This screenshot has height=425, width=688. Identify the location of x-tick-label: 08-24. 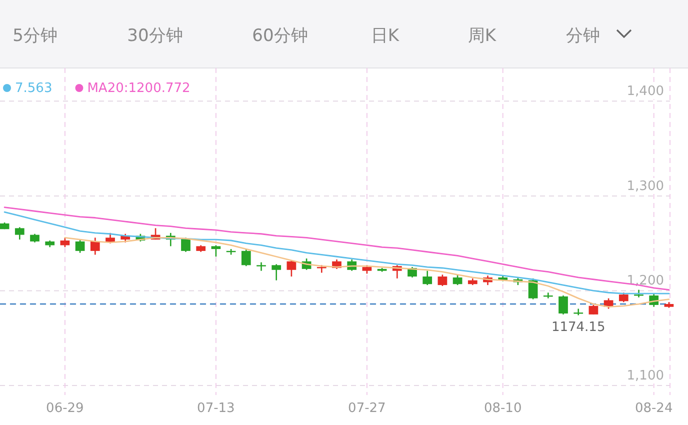
(653, 408).